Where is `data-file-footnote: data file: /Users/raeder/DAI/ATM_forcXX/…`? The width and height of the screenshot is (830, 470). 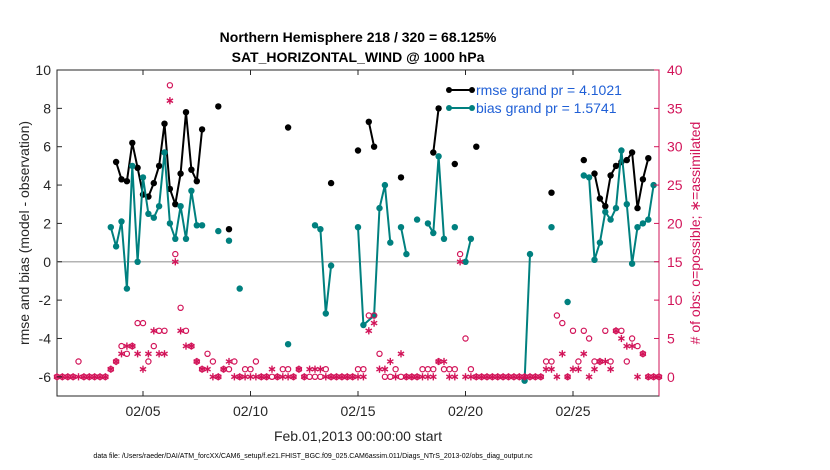 data-file-footnote: data file: /Users/raeder/DAI/ATM_forcXX/… is located at coordinates (313, 456).